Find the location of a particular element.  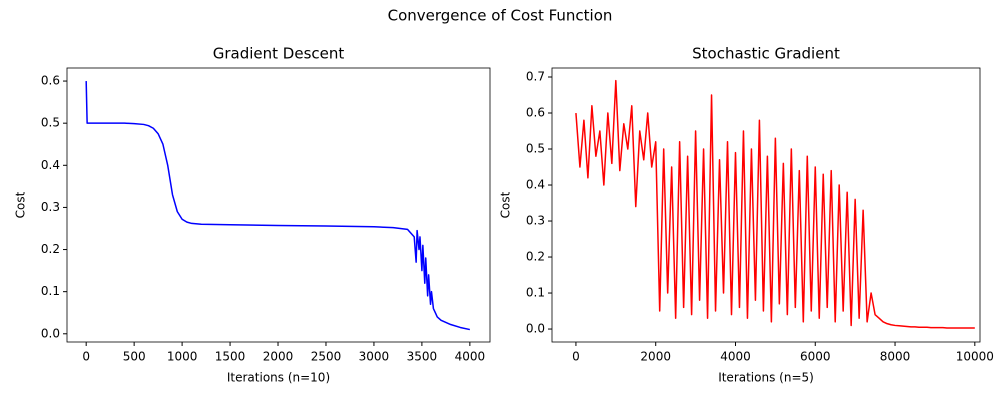

x-axis-label: Iterations (n=10) is located at coordinates (278, 378).